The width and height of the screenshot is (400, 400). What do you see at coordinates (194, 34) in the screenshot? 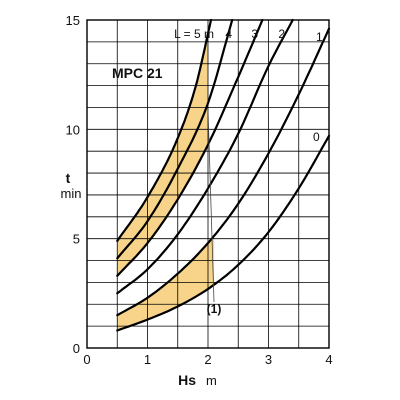
I see `curve-label-L-5: L = 5 m` at bounding box center [194, 34].